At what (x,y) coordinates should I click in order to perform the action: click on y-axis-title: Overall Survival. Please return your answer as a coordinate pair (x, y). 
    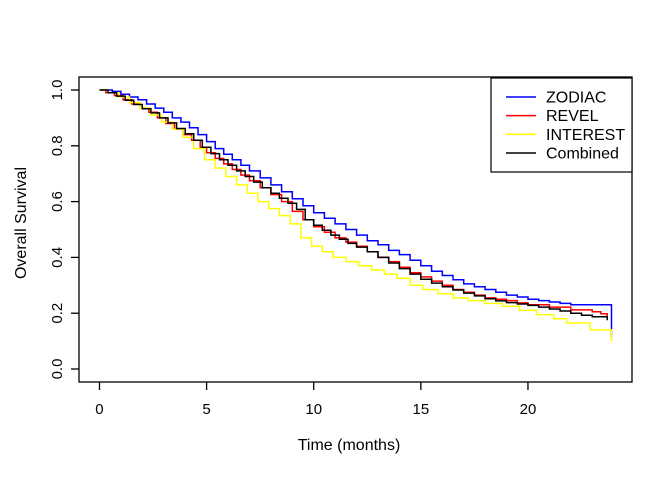
    Looking at the image, I should click on (21, 223).